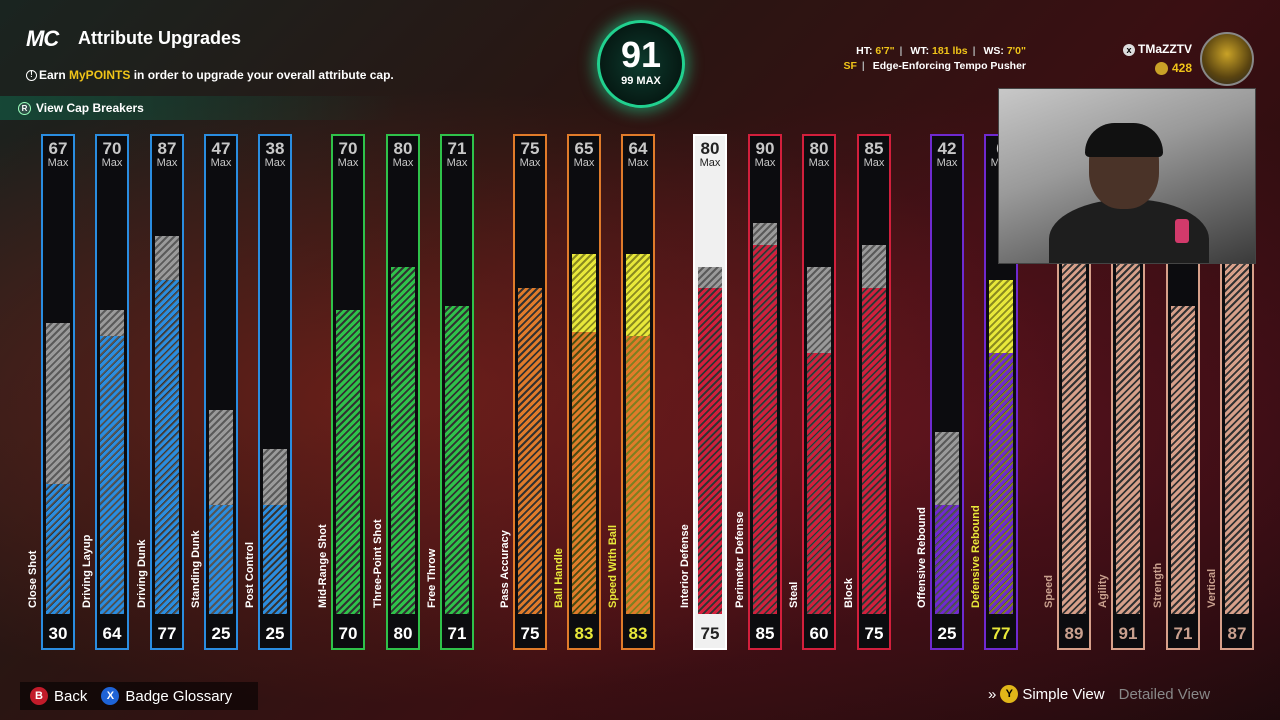 This screenshot has width=1280, height=720. I want to click on attribute-bar: 90 Max Perimeter Defense 85, so click(758, 392).